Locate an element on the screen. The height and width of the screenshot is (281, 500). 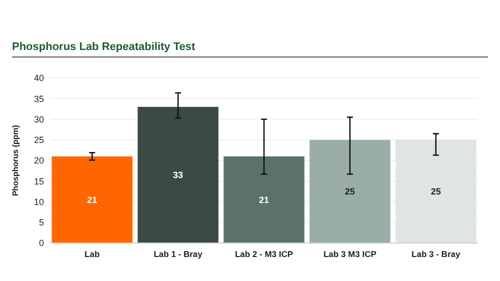
y-tick-label: 0 is located at coordinates (41, 243).